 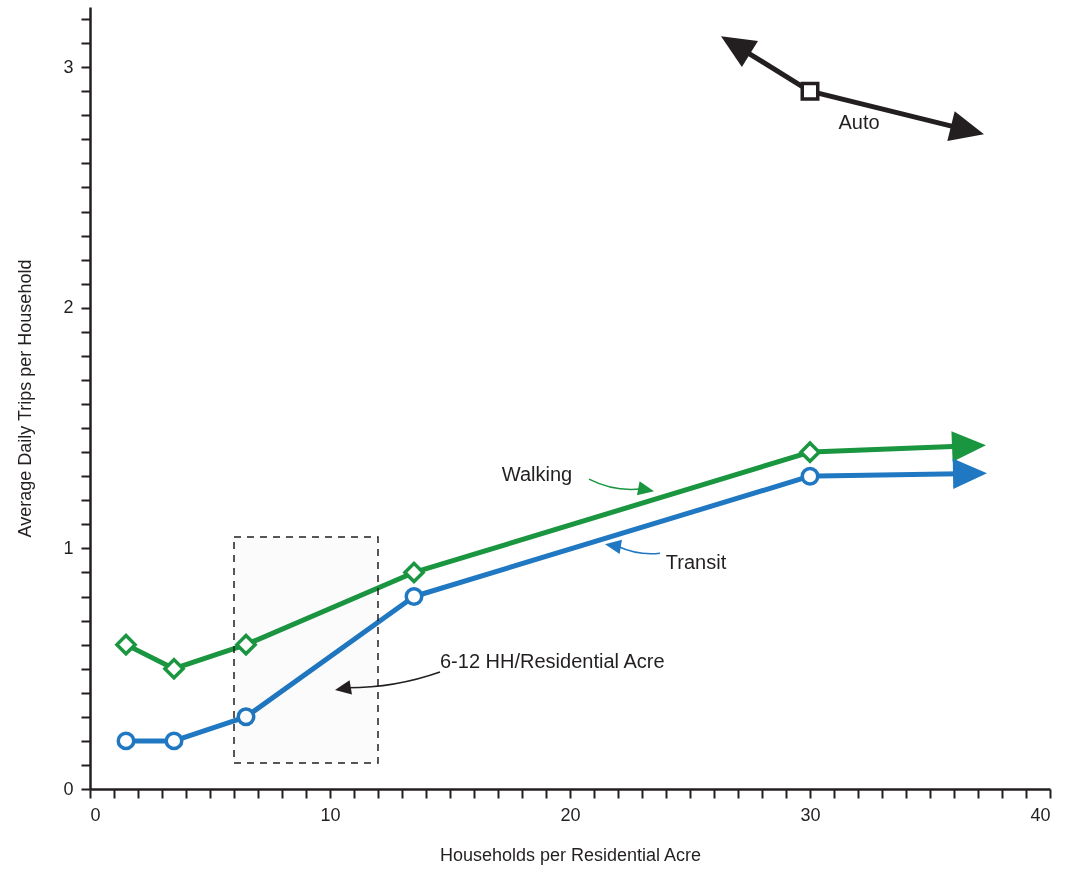 I want to click on x-tick-label: 20, so click(x=570, y=814).